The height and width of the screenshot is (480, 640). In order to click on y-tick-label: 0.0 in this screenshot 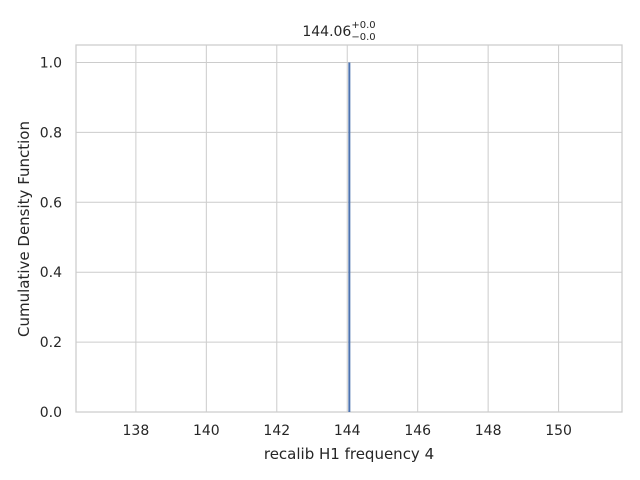, I will do `click(51, 413)`.